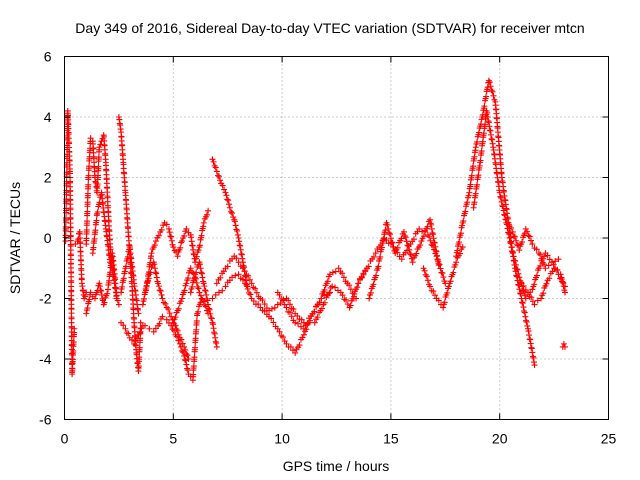 This screenshot has width=640, height=480. I want to click on x-tick-label: 0, so click(65, 439).